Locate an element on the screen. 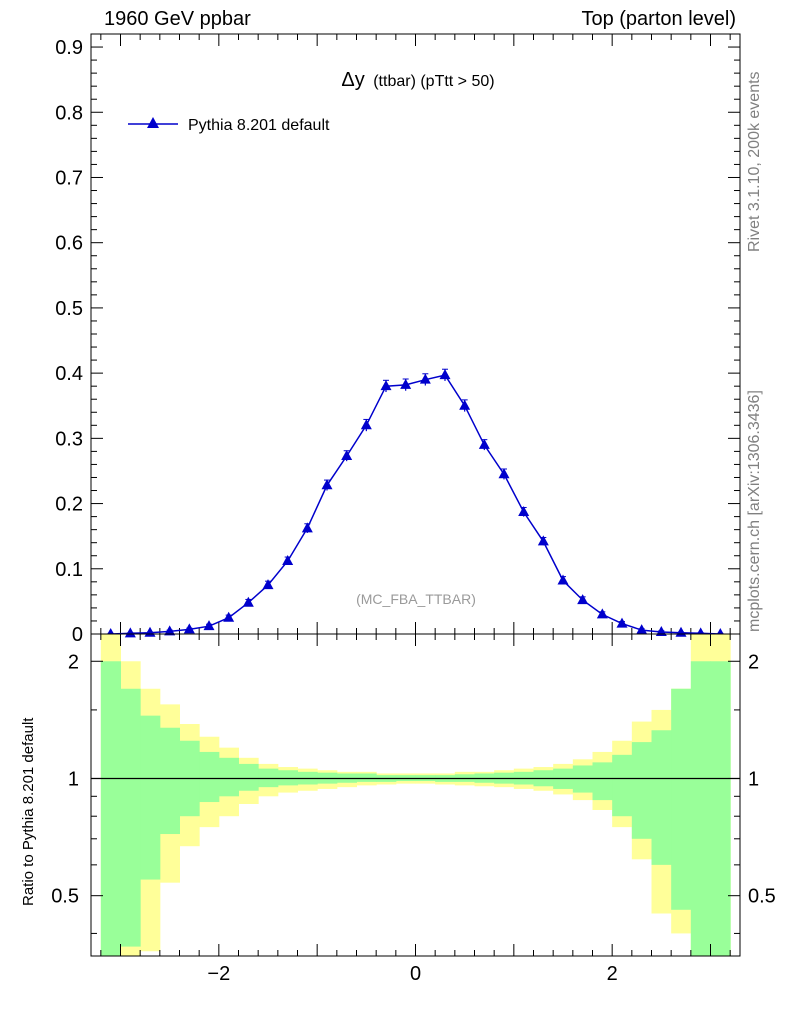 The height and width of the screenshot is (1024, 786). legend: Pythia 8.201 default is located at coordinates (229, 125).